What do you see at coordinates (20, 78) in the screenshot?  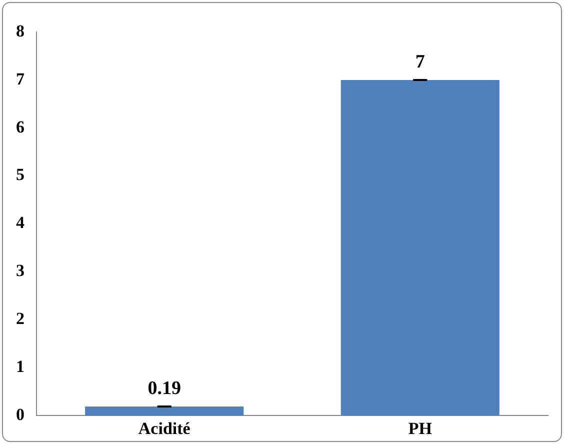 I see `y-tick-label: 7` at bounding box center [20, 78].